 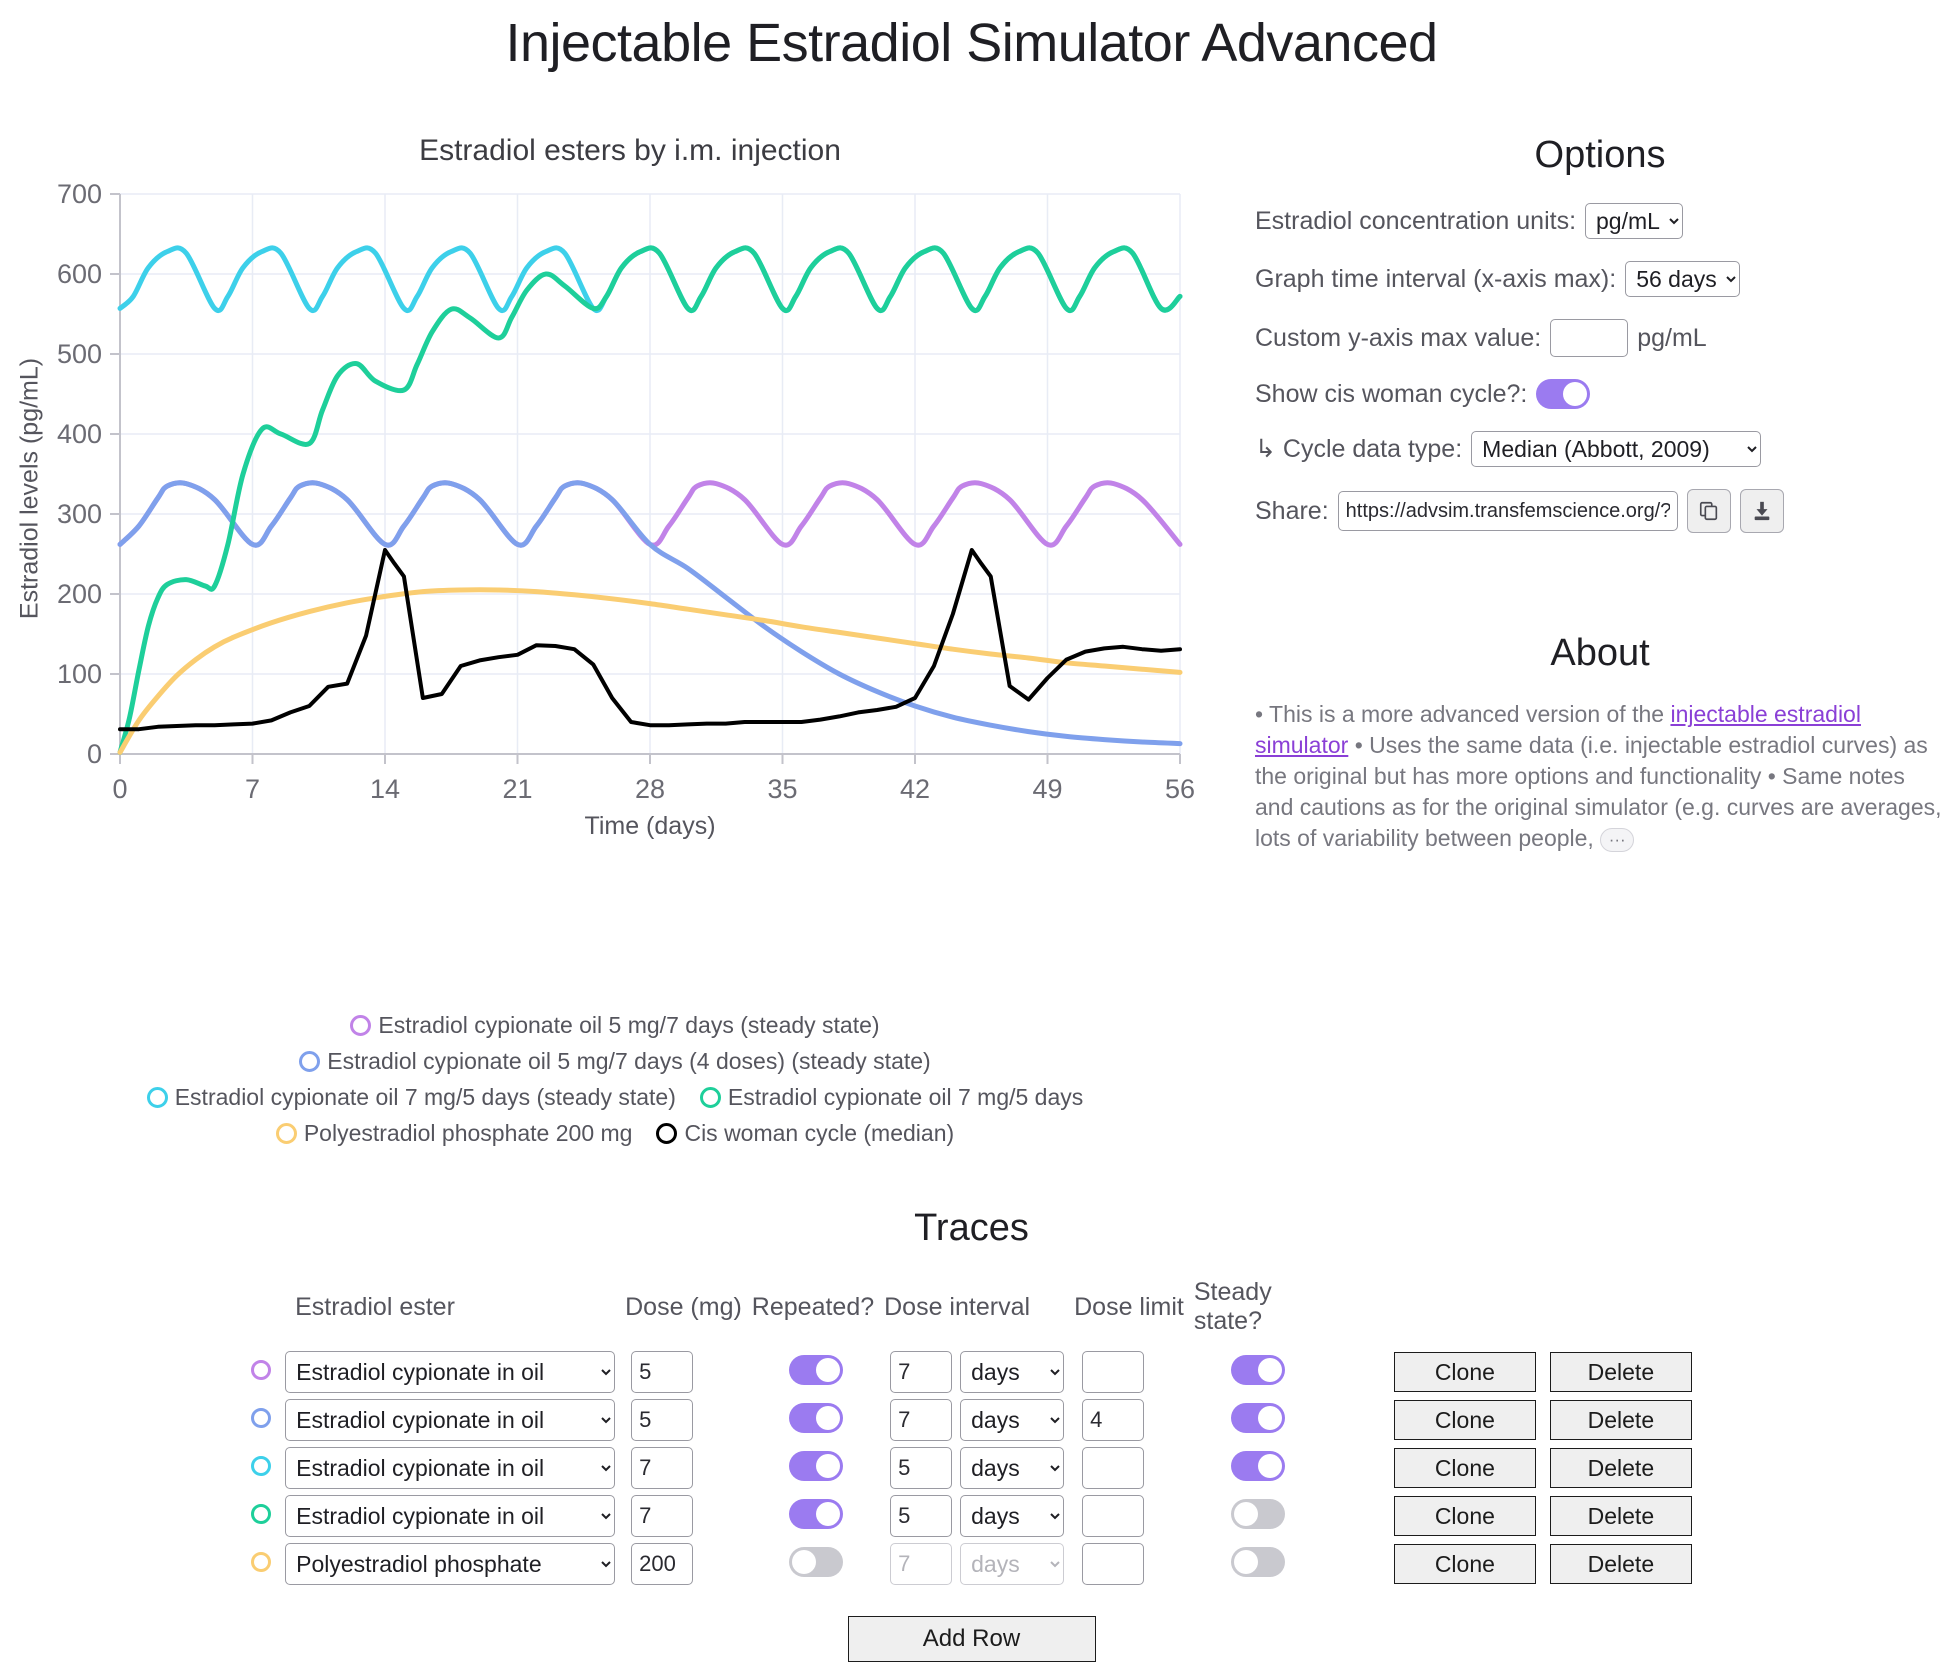 What do you see at coordinates (891, 1097) in the screenshot?
I see `legend-item: Estradiol cypionate oil 7 mg/5 days` at bounding box center [891, 1097].